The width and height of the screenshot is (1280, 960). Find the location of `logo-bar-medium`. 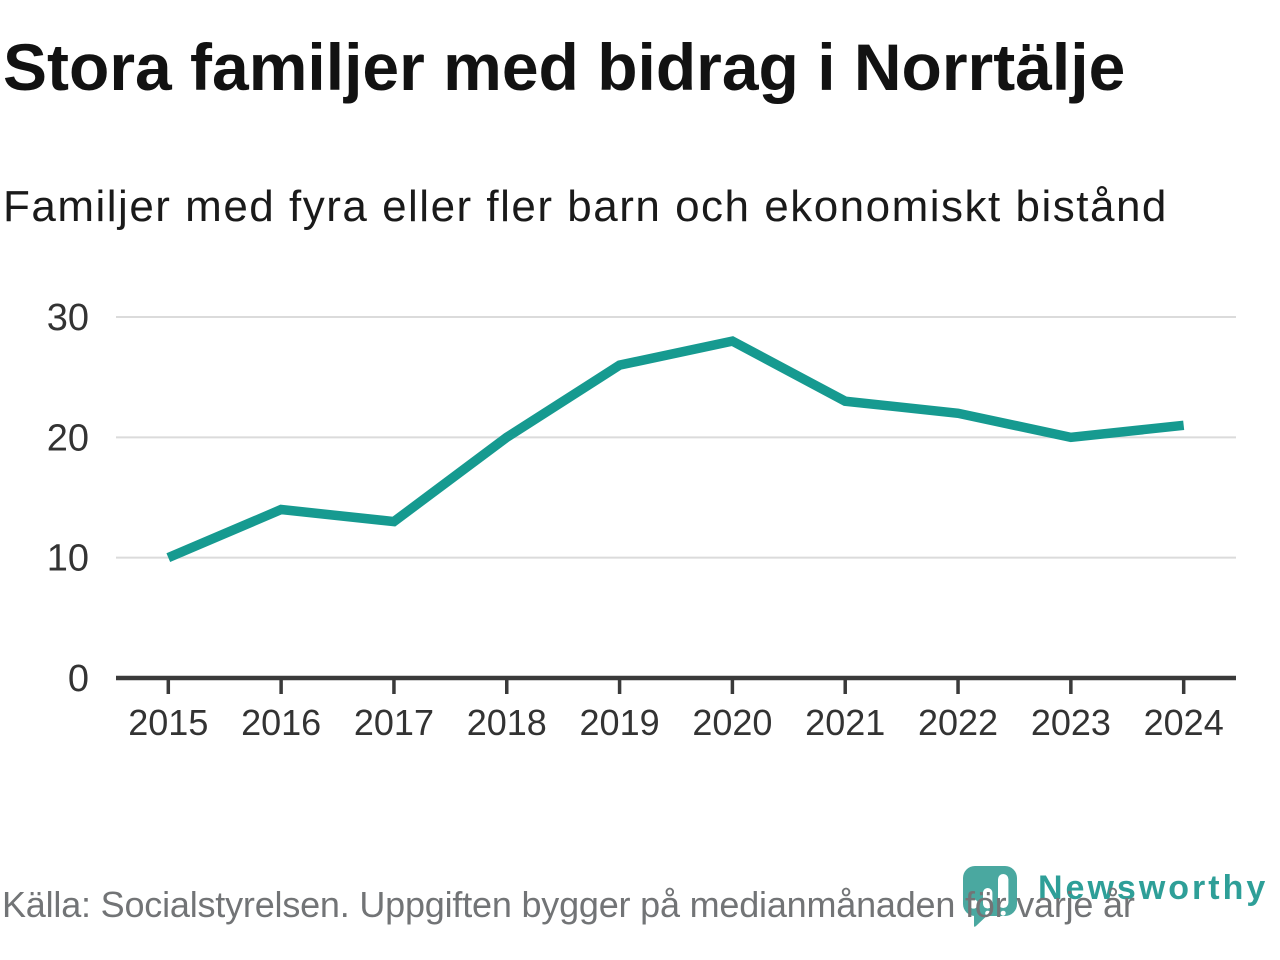

logo-bar-medium is located at coordinates (988, 898).